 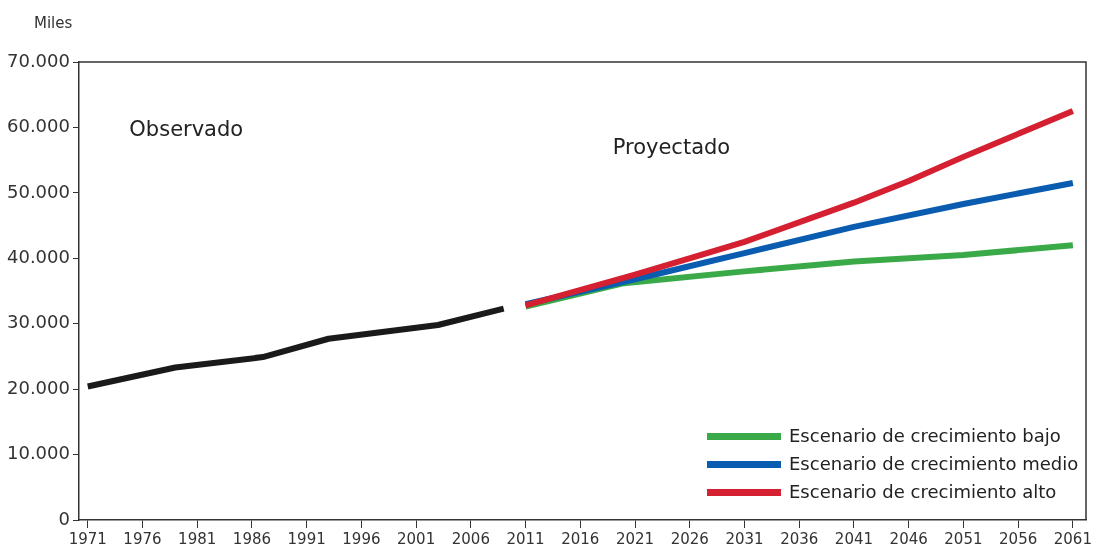 I want to click on x-tick-label: 2016, so click(x=580, y=538).